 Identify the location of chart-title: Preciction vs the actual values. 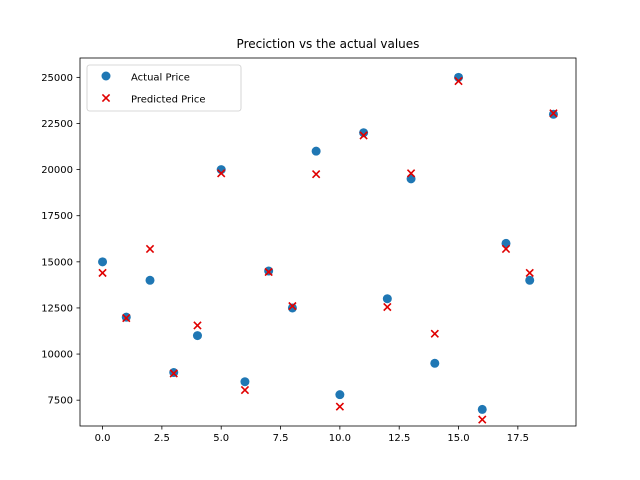
(328, 44).